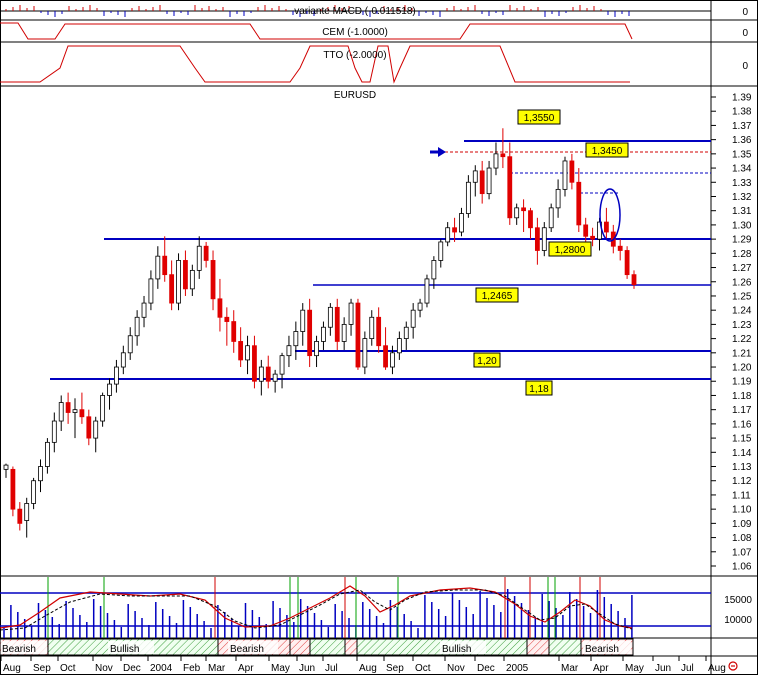  I want to click on tto-label: TTO (-2.0000), so click(354, 55).